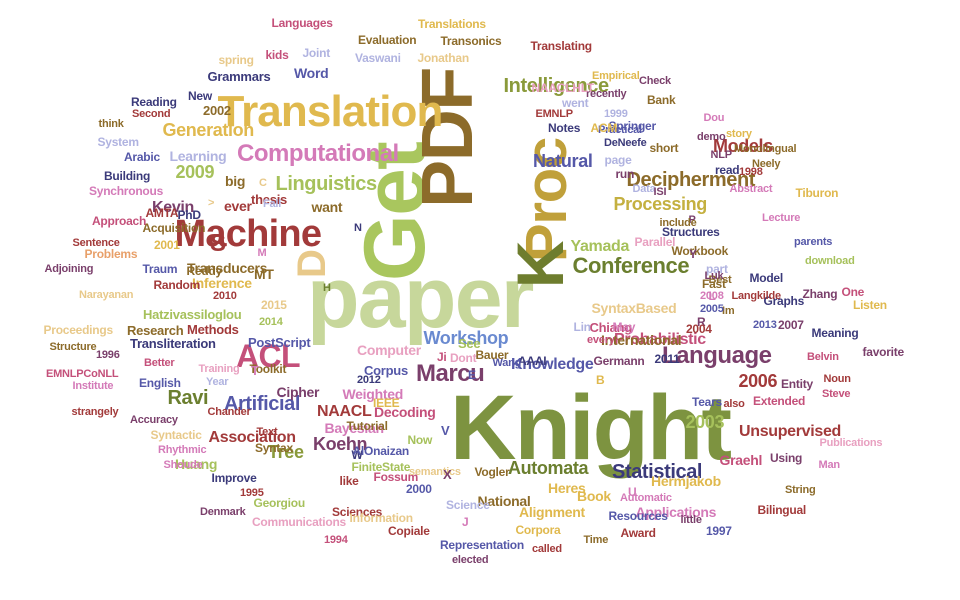 The image size is (960, 600). I want to click on cloud-word: Reading, so click(154, 102).